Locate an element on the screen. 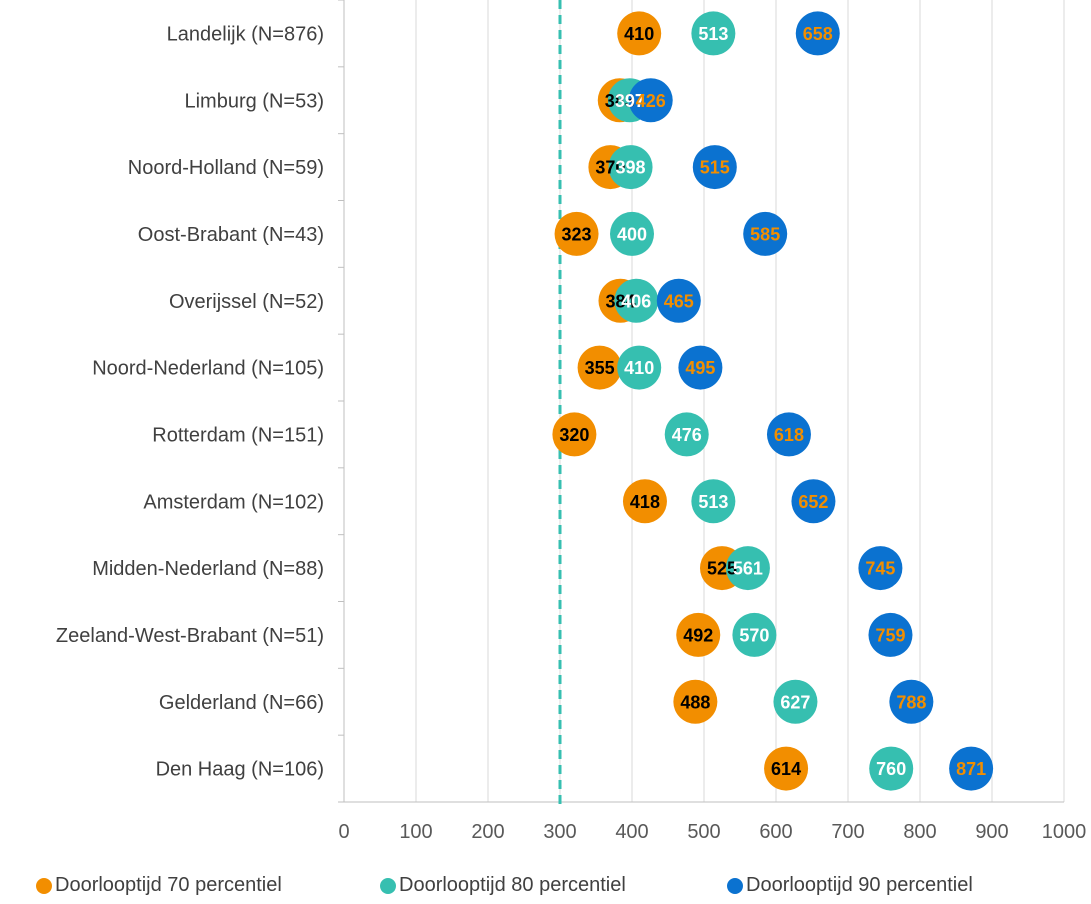  x-tick-label: 600 is located at coordinates (775, 832).